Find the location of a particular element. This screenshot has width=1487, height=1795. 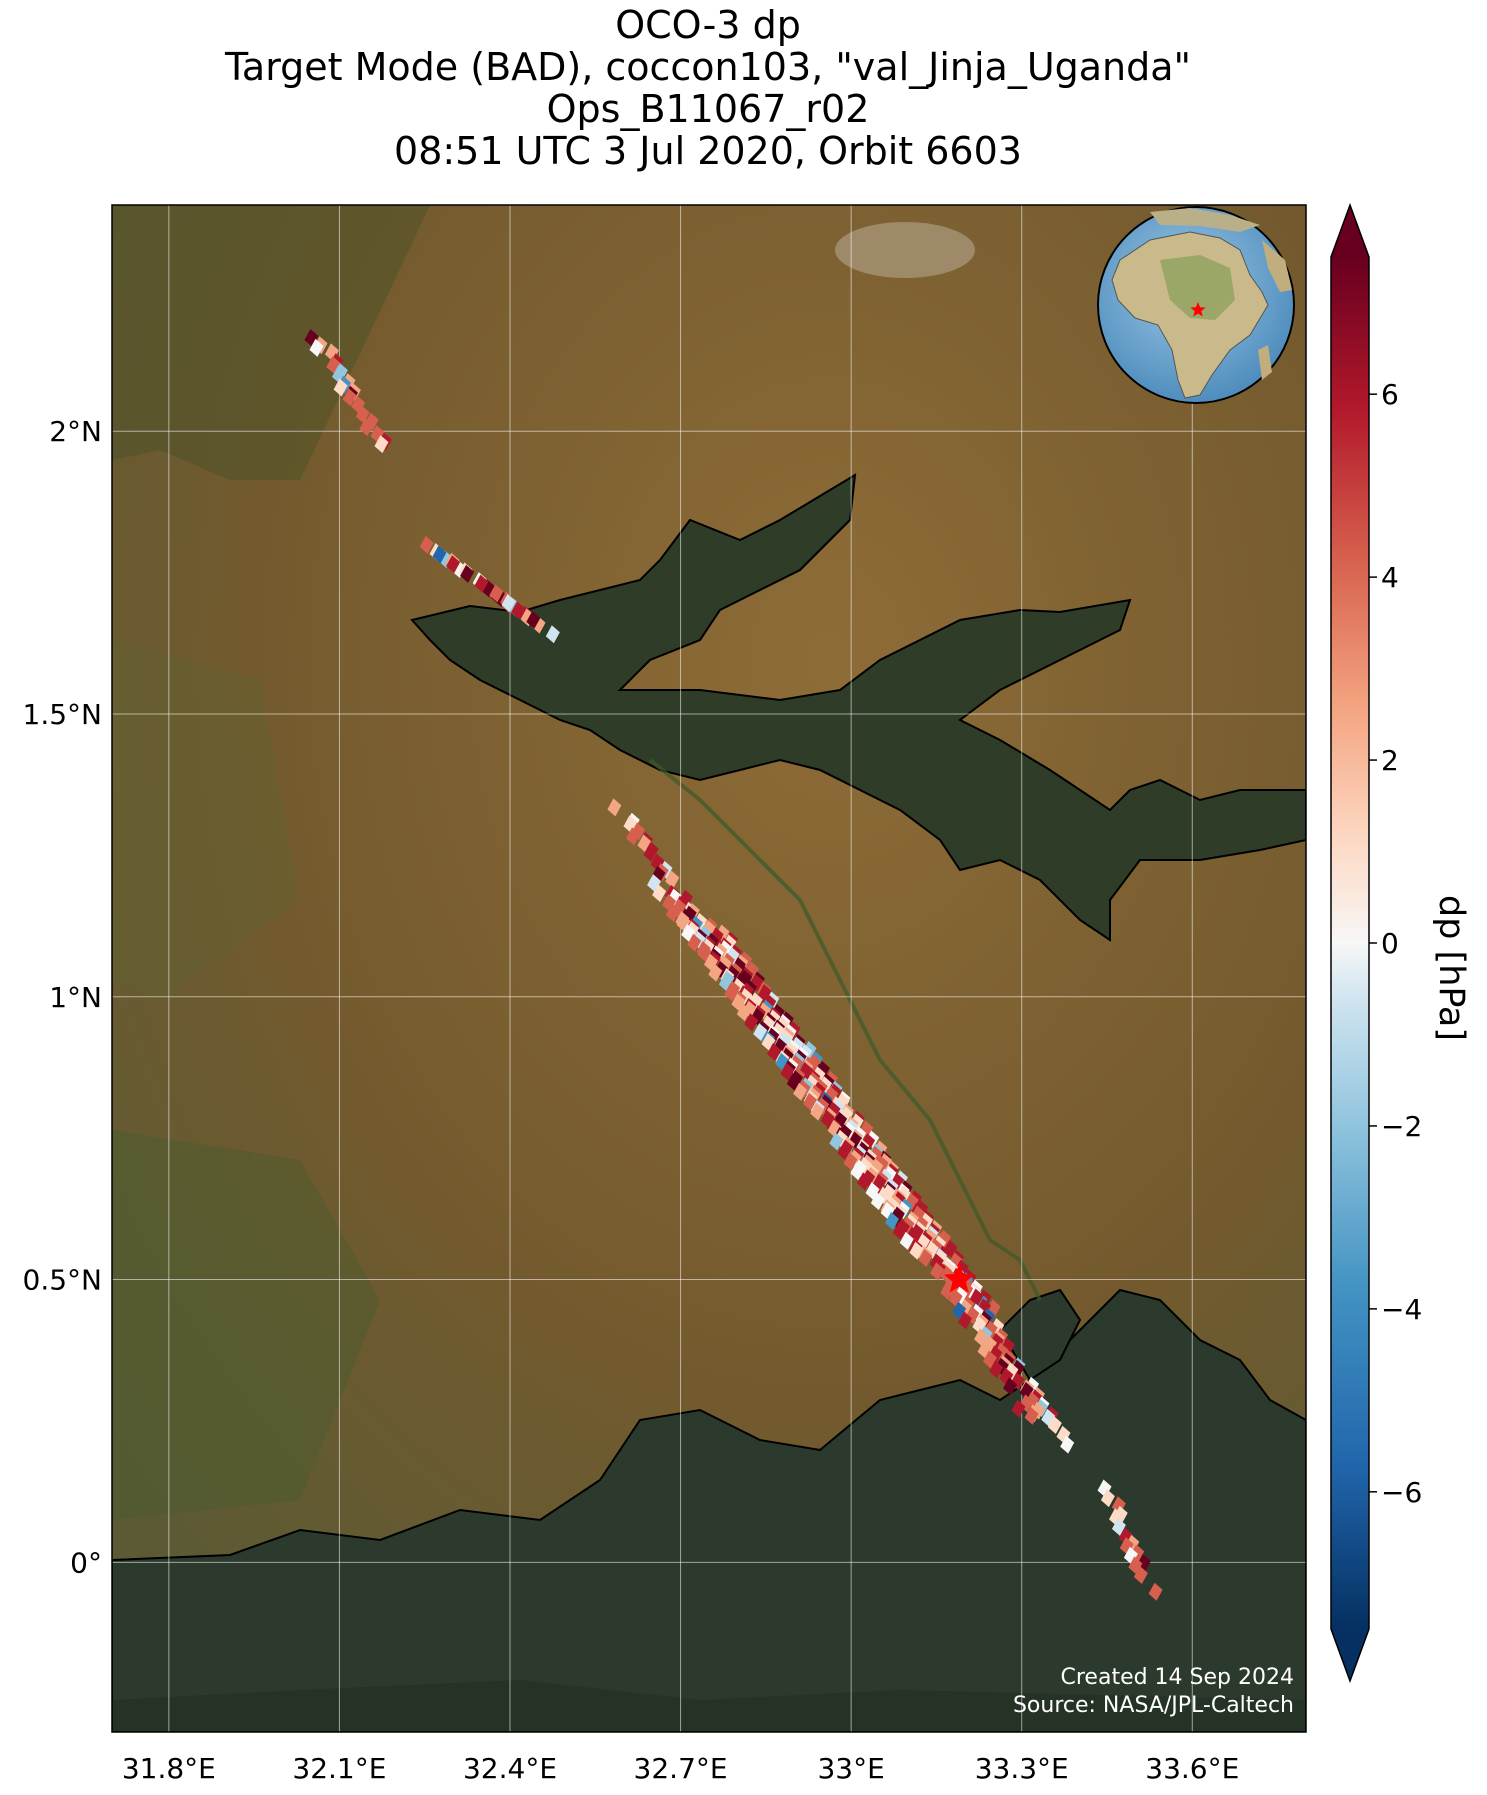

credit-line-2: Source: NASA/JPL-Caltech is located at coordinates (1153, 1705).